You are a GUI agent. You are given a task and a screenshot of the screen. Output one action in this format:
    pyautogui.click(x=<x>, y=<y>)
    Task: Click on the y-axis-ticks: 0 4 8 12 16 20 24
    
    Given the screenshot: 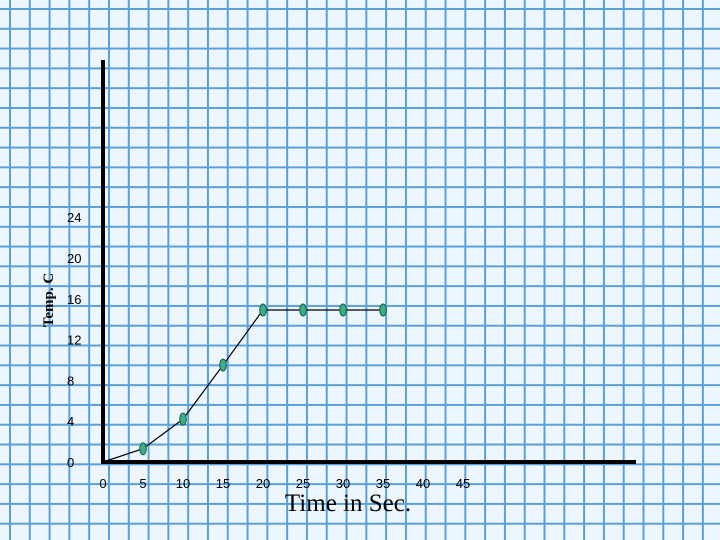 What is the action you would take?
    pyautogui.click(x=74, y=340)
    